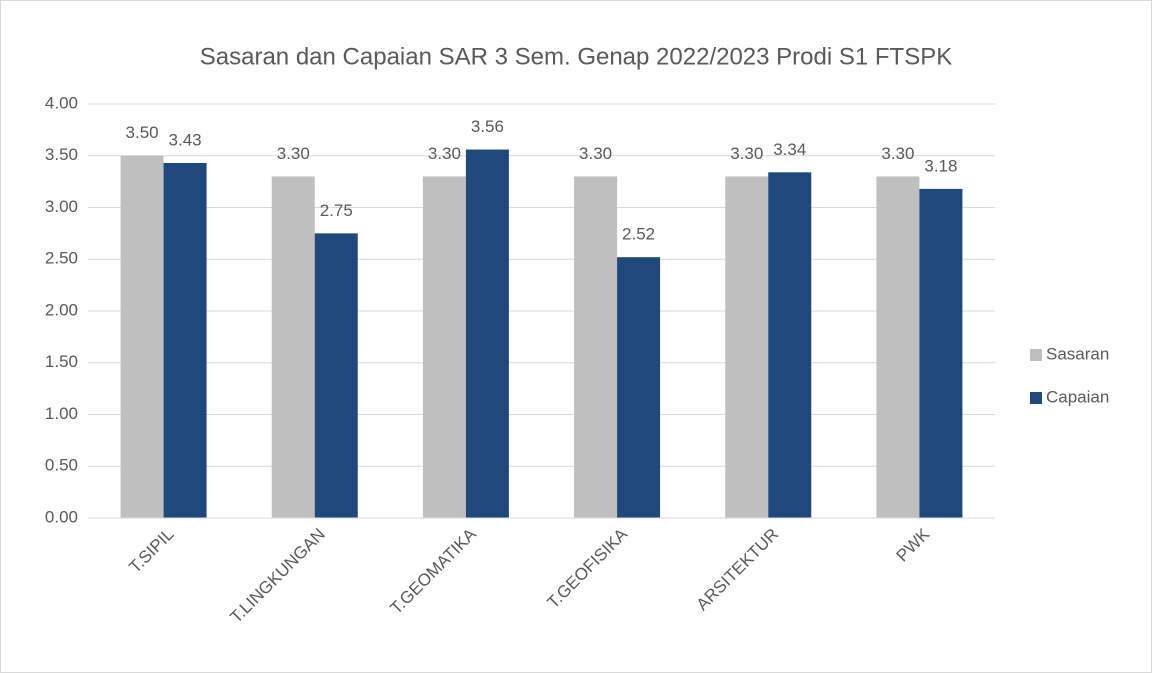 This screenshot has height=673, width=1152. Describe the element at coordinates (336, 210) in the screenshot. I see `data-label: 2.75` at that location.